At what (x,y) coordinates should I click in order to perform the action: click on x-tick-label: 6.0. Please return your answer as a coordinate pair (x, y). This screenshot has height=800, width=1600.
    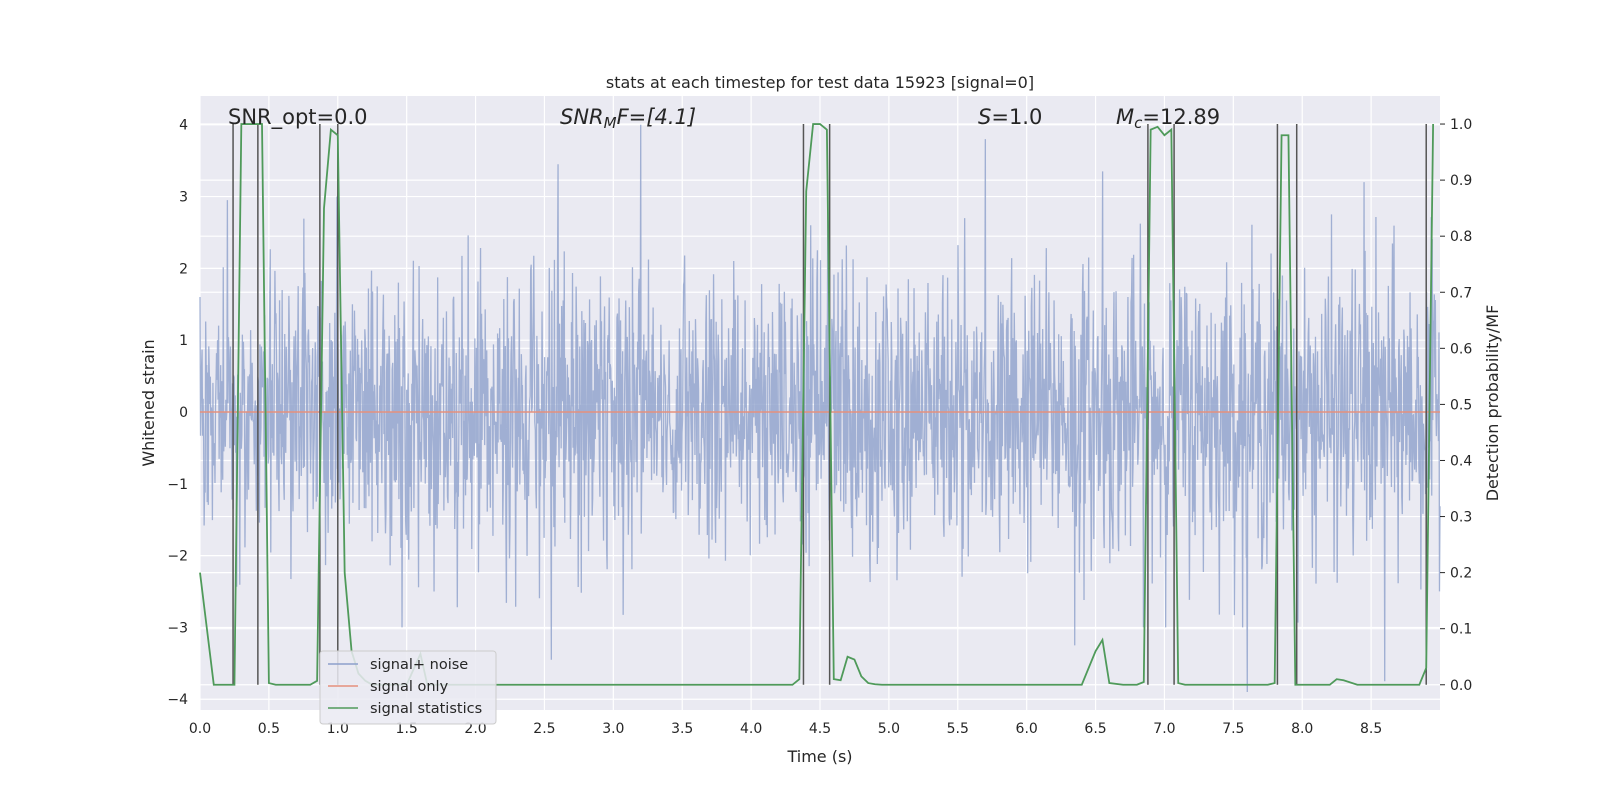
    Looking at the image, I should click on (1027, 729).